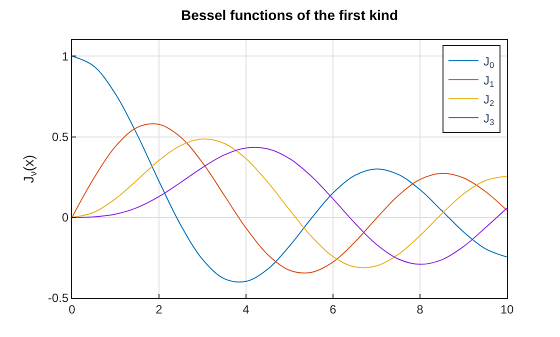  What do you see at coordinates (488, 119) in the screenshot?
I see `legend-label: J$_{3}$` at bounding box center [488, 119].